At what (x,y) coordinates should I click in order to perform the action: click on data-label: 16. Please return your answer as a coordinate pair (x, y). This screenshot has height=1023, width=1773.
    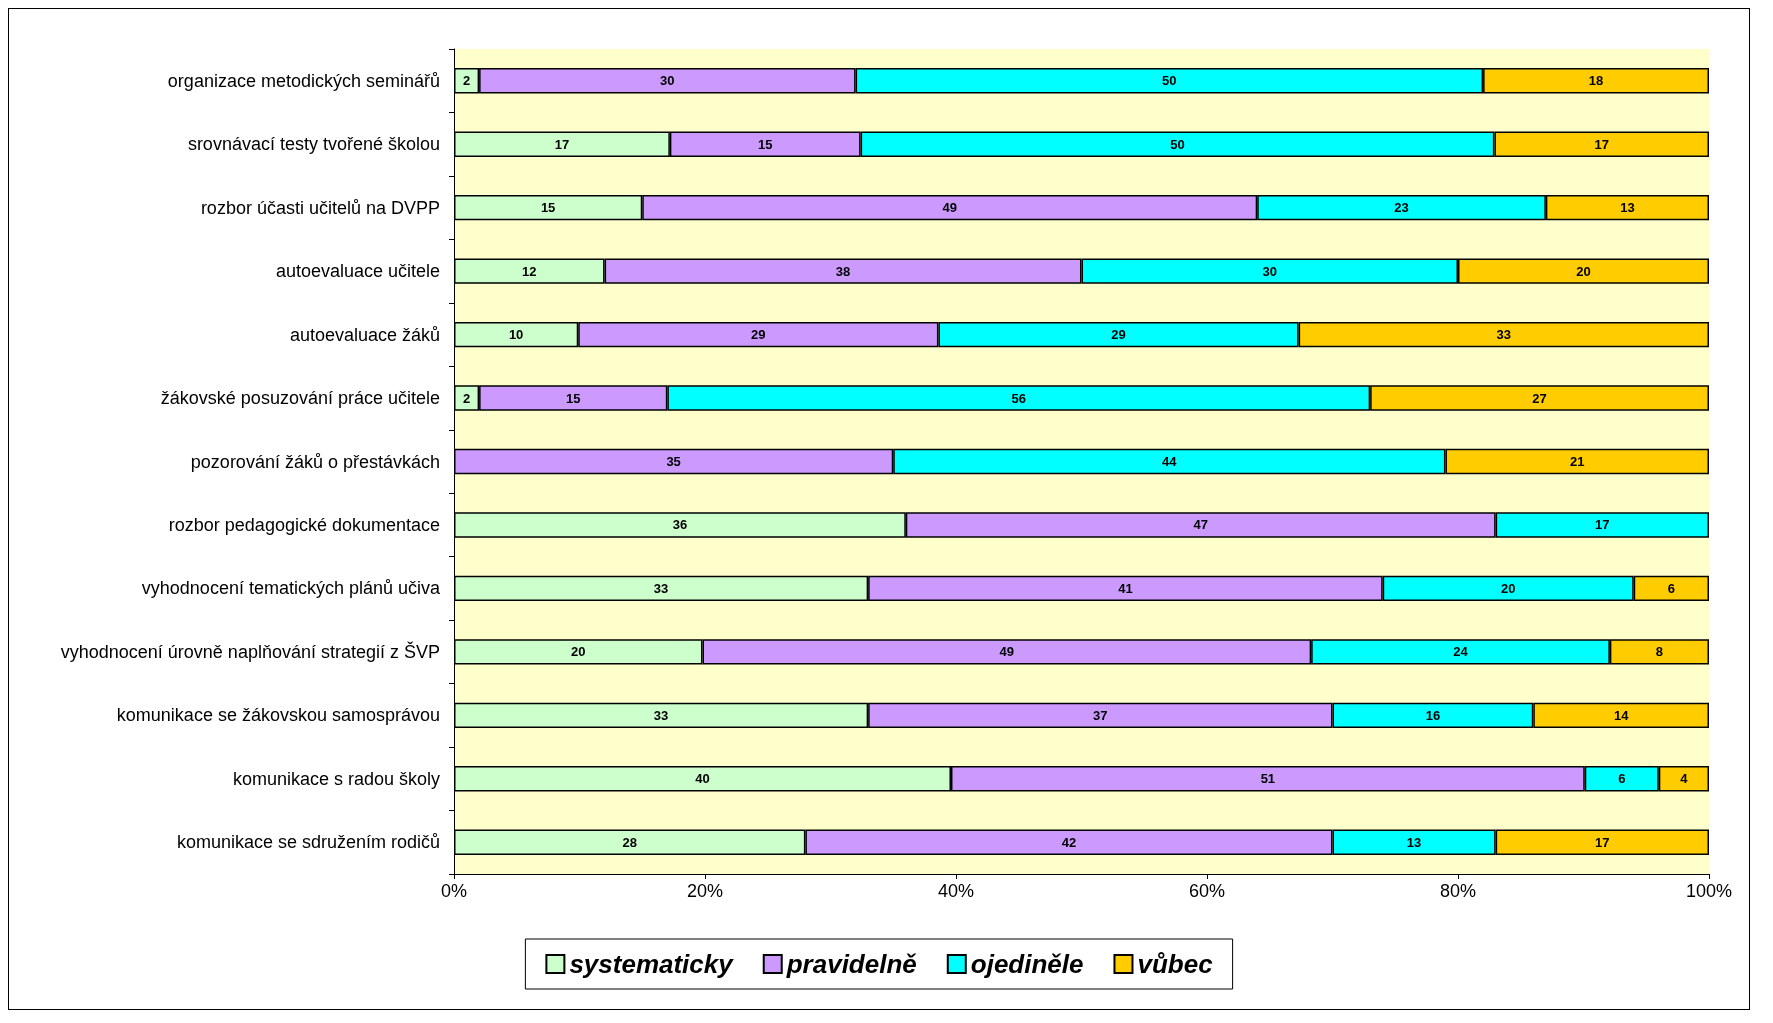
    Looking at the image, I should click on (1433, 715).